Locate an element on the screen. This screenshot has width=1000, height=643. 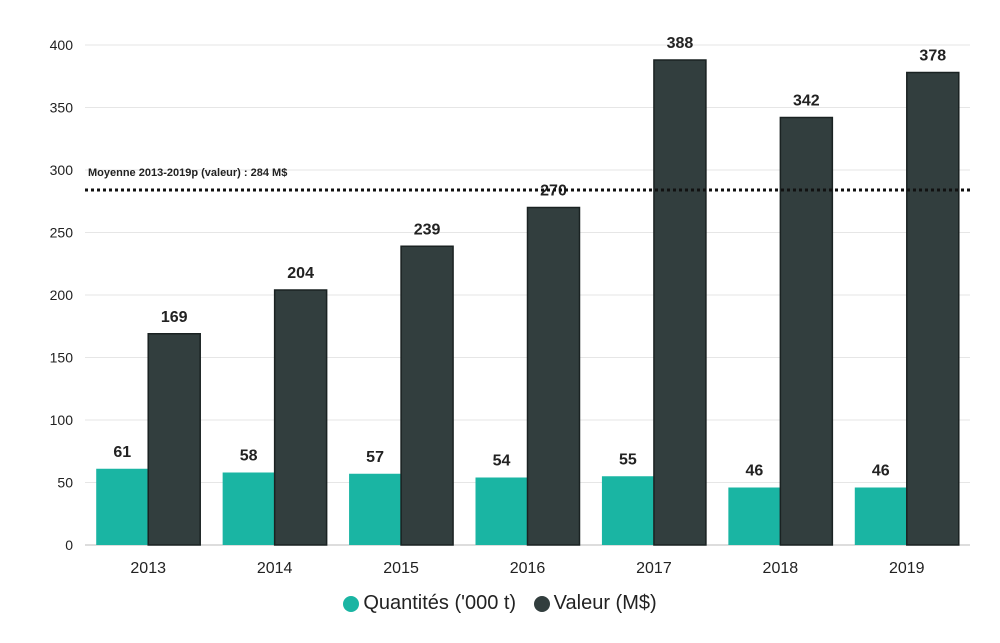
data-label-quantites-2015: 57 is located at coordinates (375, 457).